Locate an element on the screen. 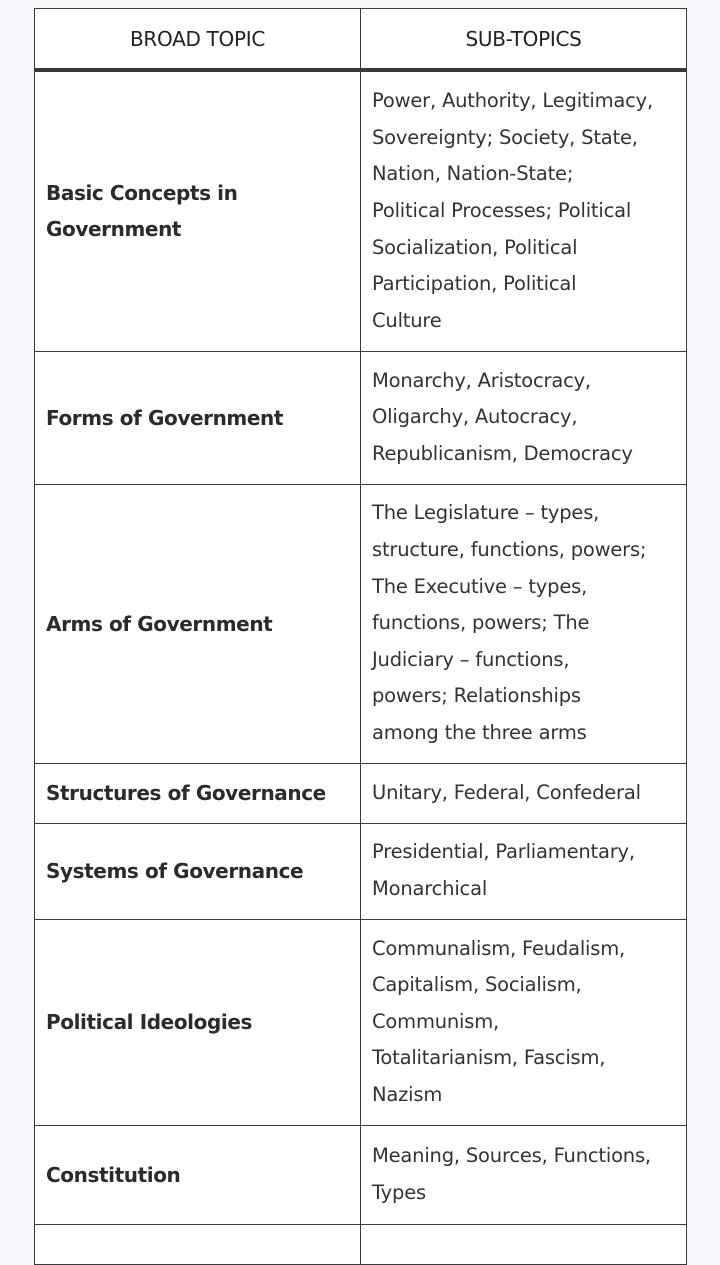 The height and width of the screenshot is (1265, 720). sub-topics-text: Socialization, Political is located at coordinates (475, 247).